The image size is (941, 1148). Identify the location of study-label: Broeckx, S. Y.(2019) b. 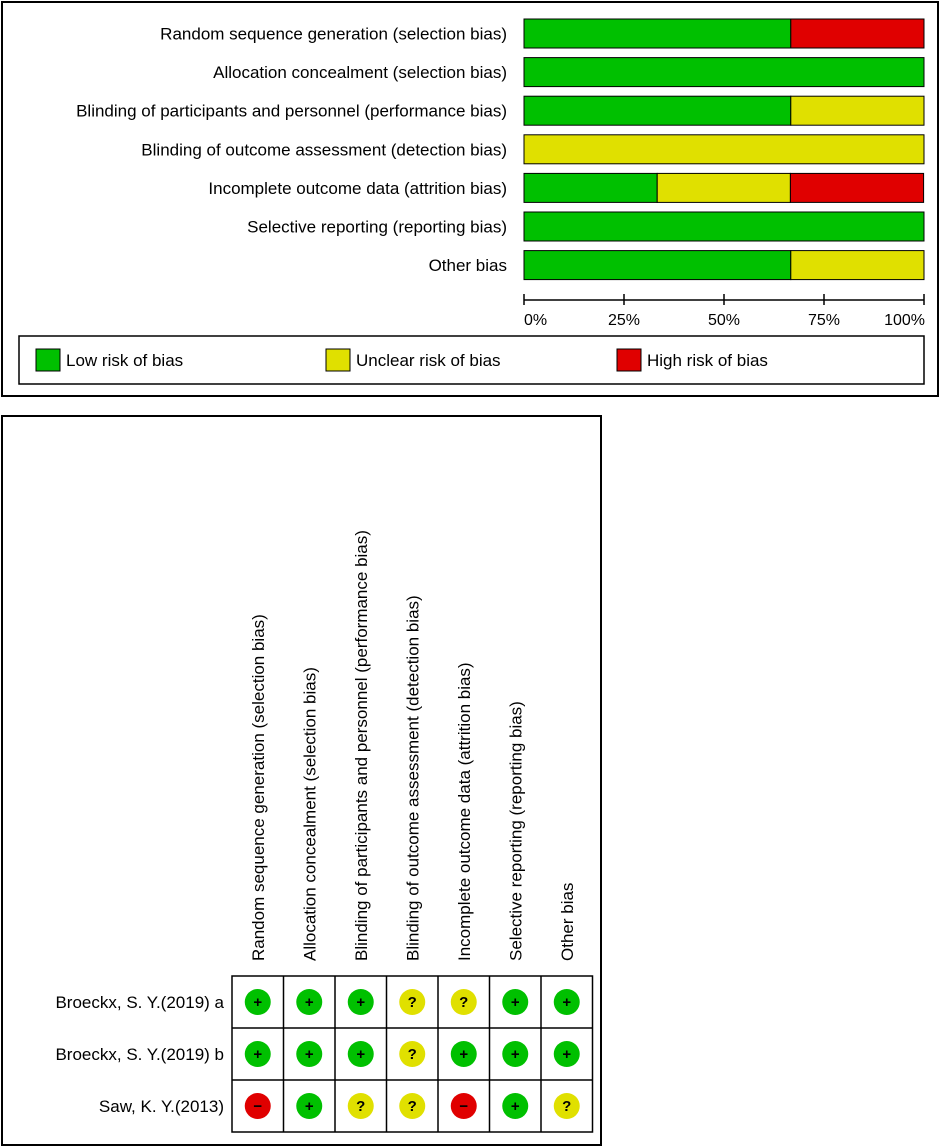
(139, 1054).